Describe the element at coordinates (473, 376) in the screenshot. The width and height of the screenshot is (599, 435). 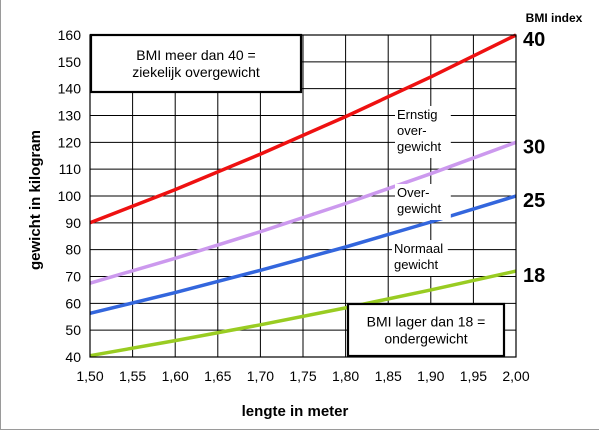
I see `x-tick-label: 1,95` at that location.